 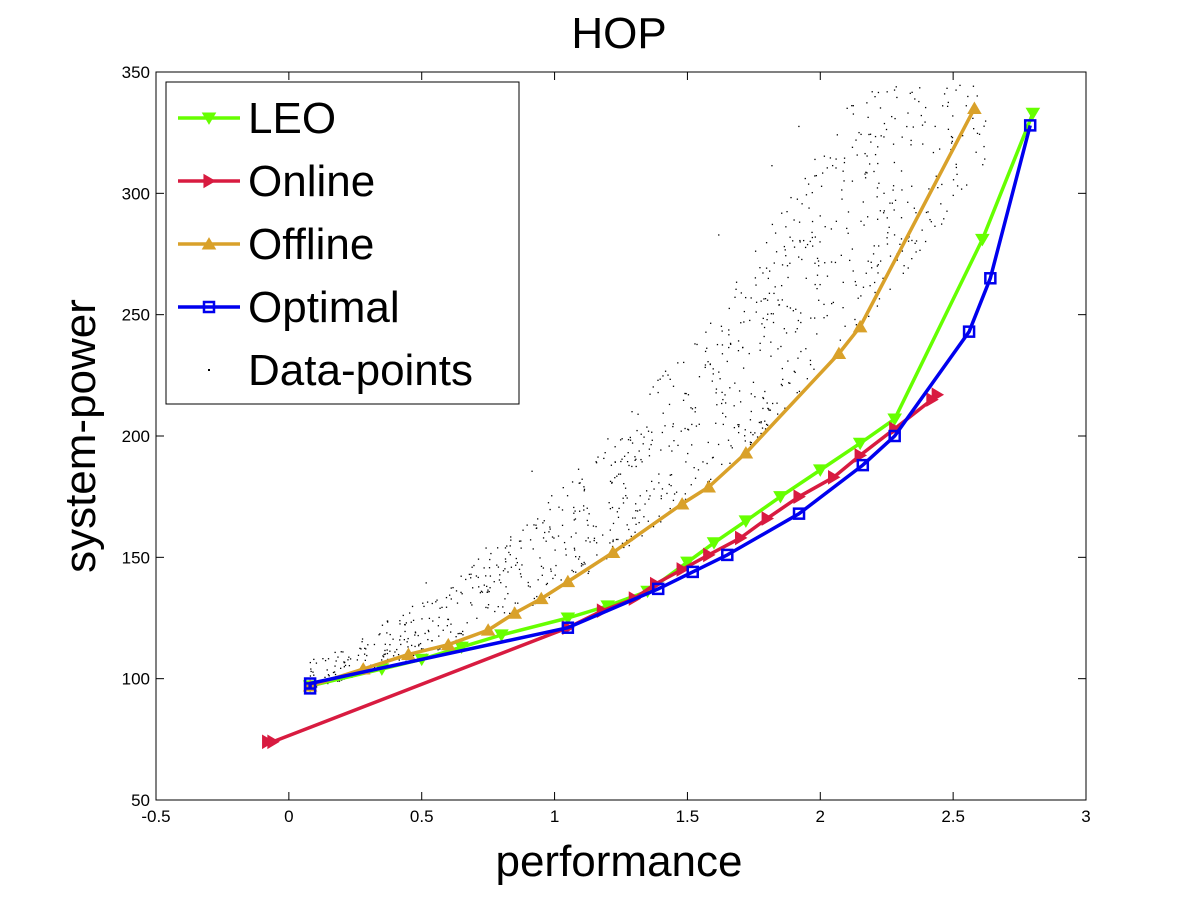 I want to click on series-point-offline, so click(x=541, y=598).